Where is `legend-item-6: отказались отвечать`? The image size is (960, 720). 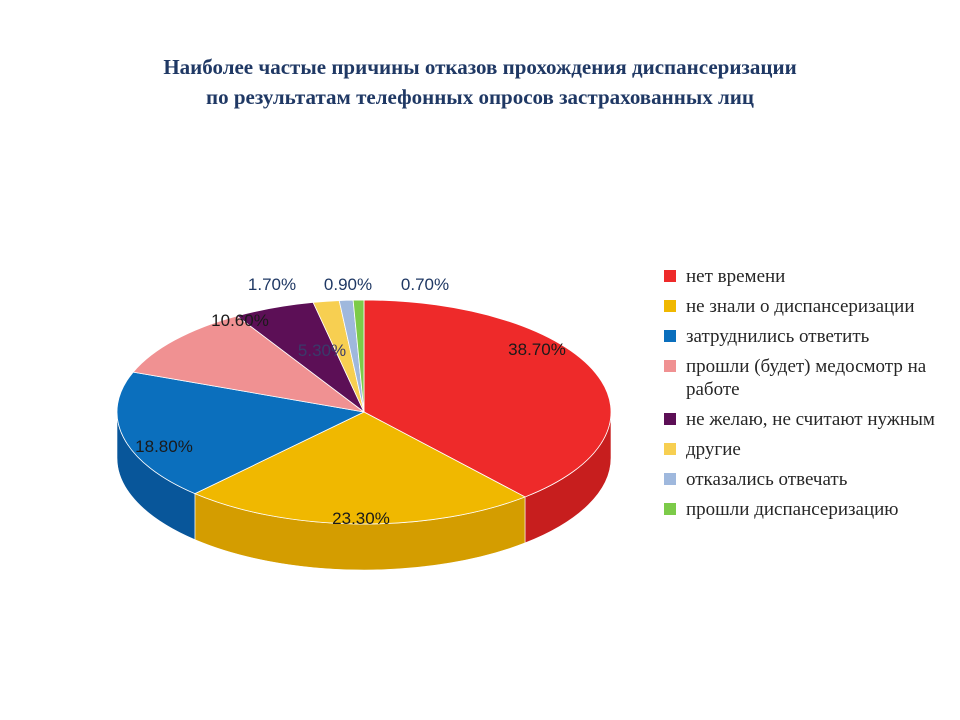 legend-item-6: отказались отвечать is located at coordinates (807, 479).